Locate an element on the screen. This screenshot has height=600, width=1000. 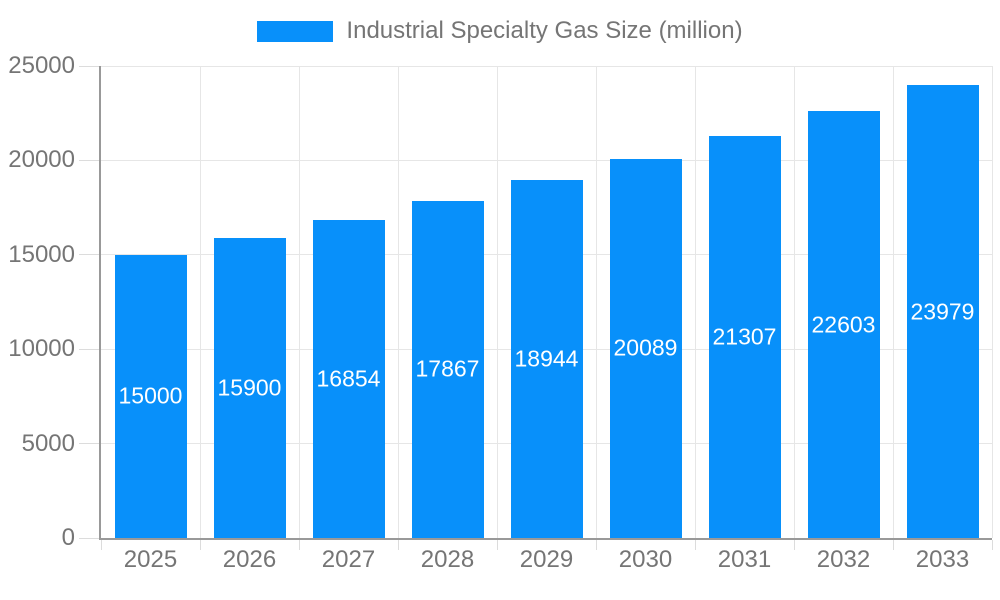
bar-2029: 18944 is located at coordinates (546, 359).